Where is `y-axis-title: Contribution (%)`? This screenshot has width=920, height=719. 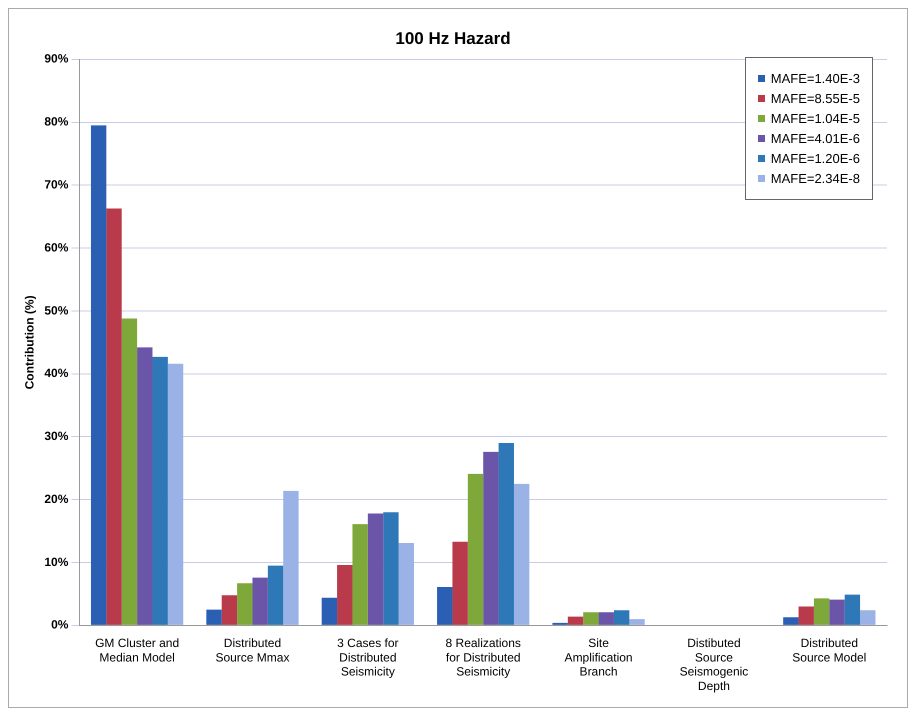
y-axis-title: Contribution (%) is located at coordinates (29, 342).